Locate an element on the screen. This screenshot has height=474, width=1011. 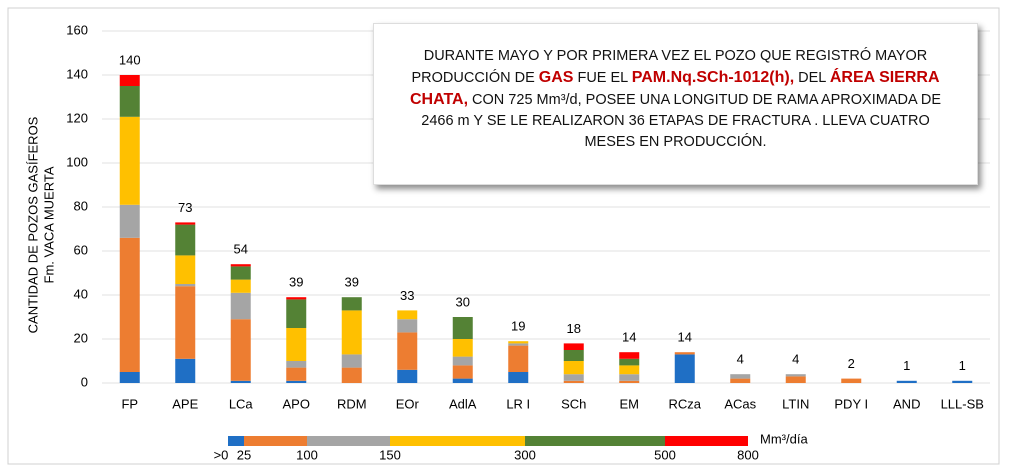
y-tick-label: 40 is located at coordinates (81, 293).